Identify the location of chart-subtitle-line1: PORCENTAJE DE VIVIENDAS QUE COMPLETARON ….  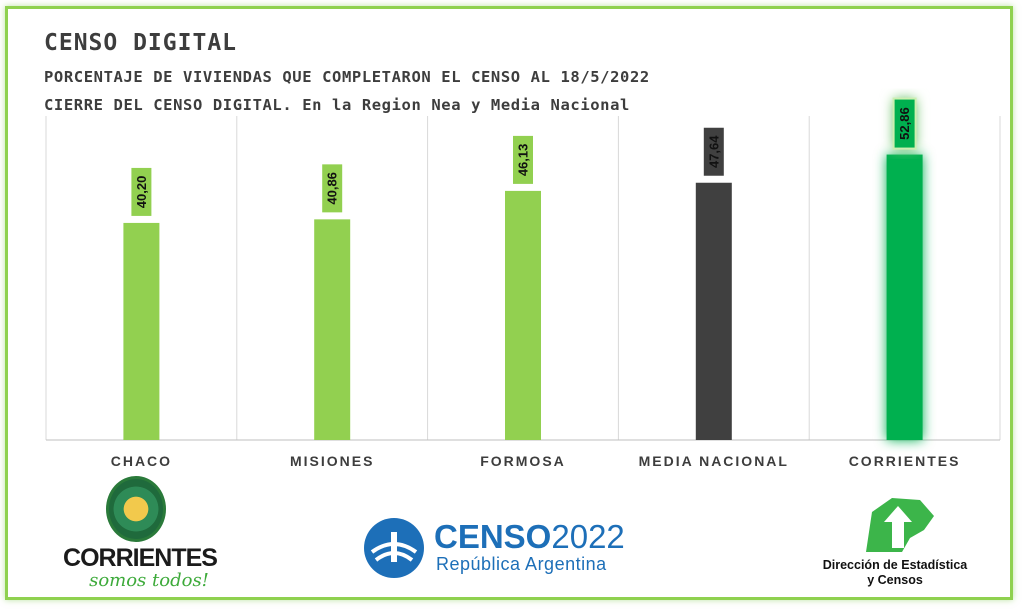
(347, 77).